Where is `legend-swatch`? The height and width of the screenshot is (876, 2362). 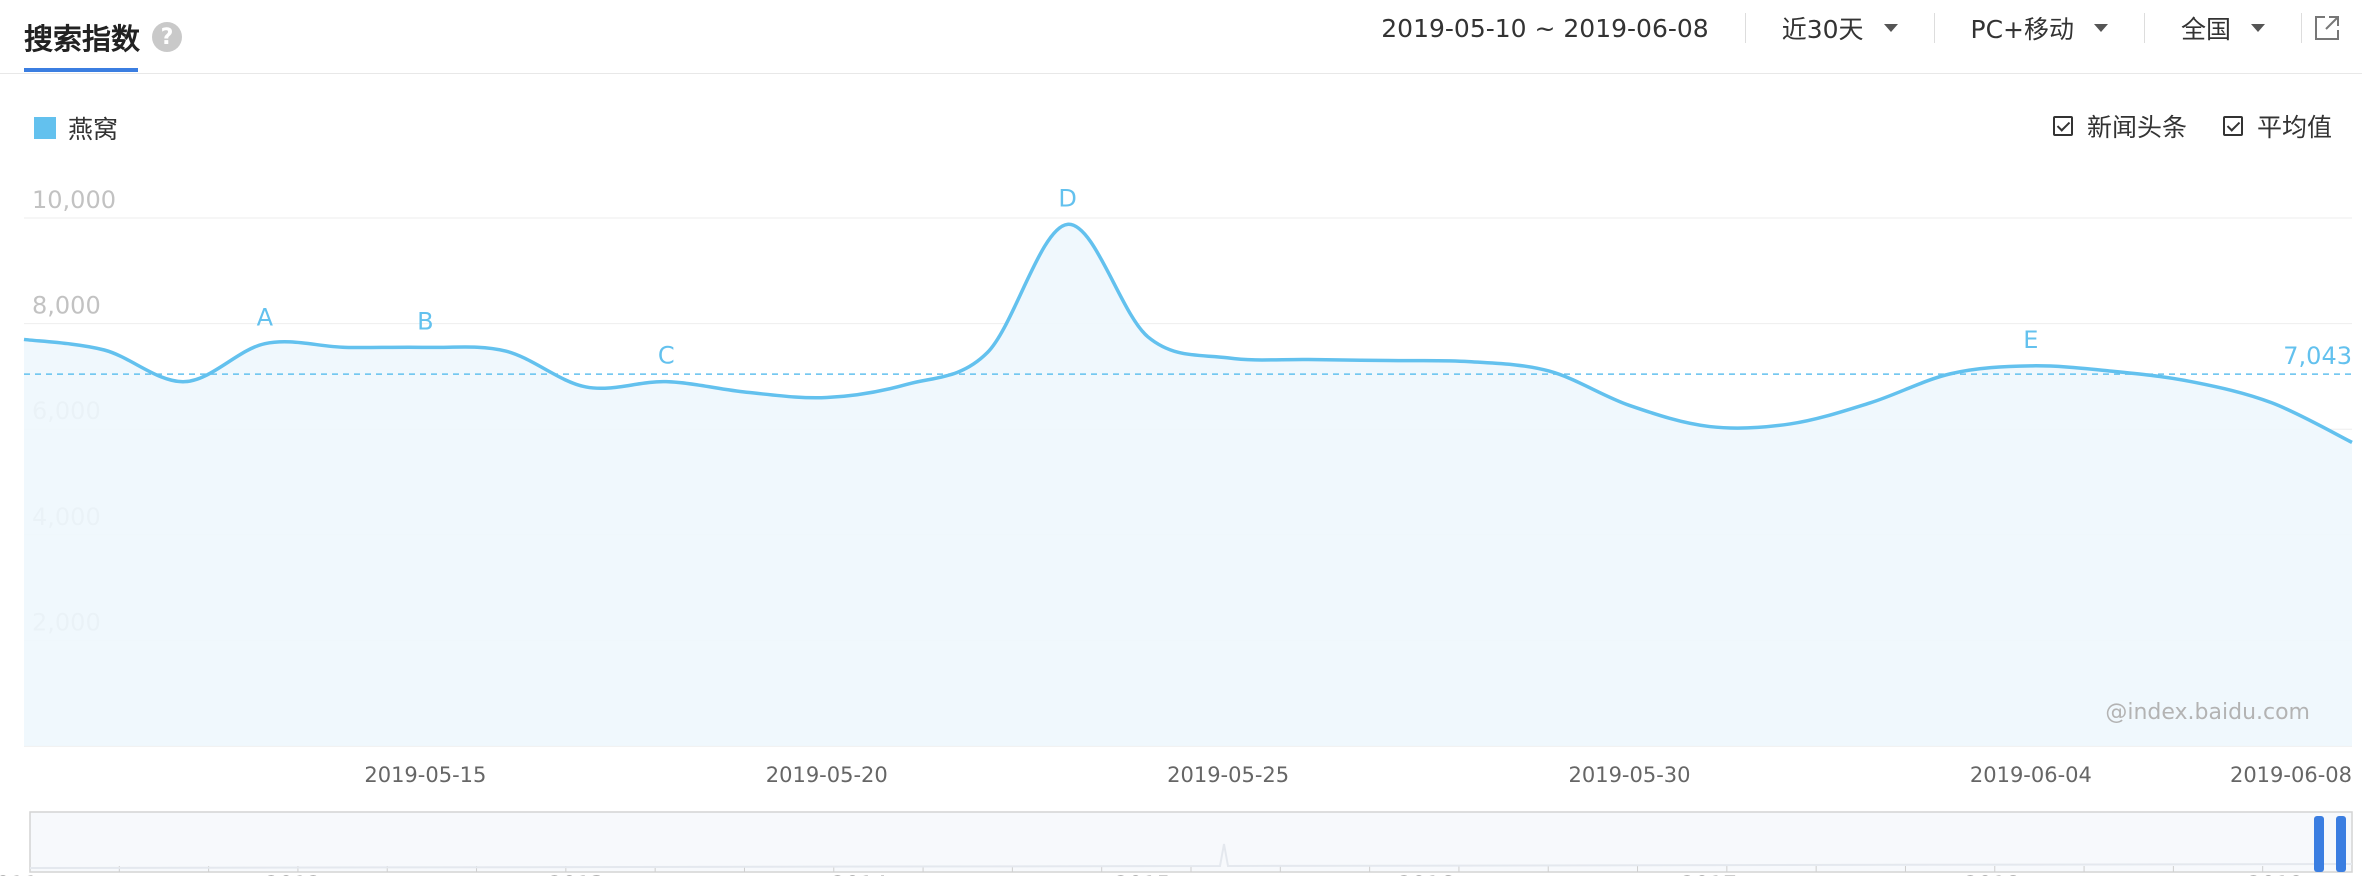 legend-swatch is located at coordinates (45, 128).